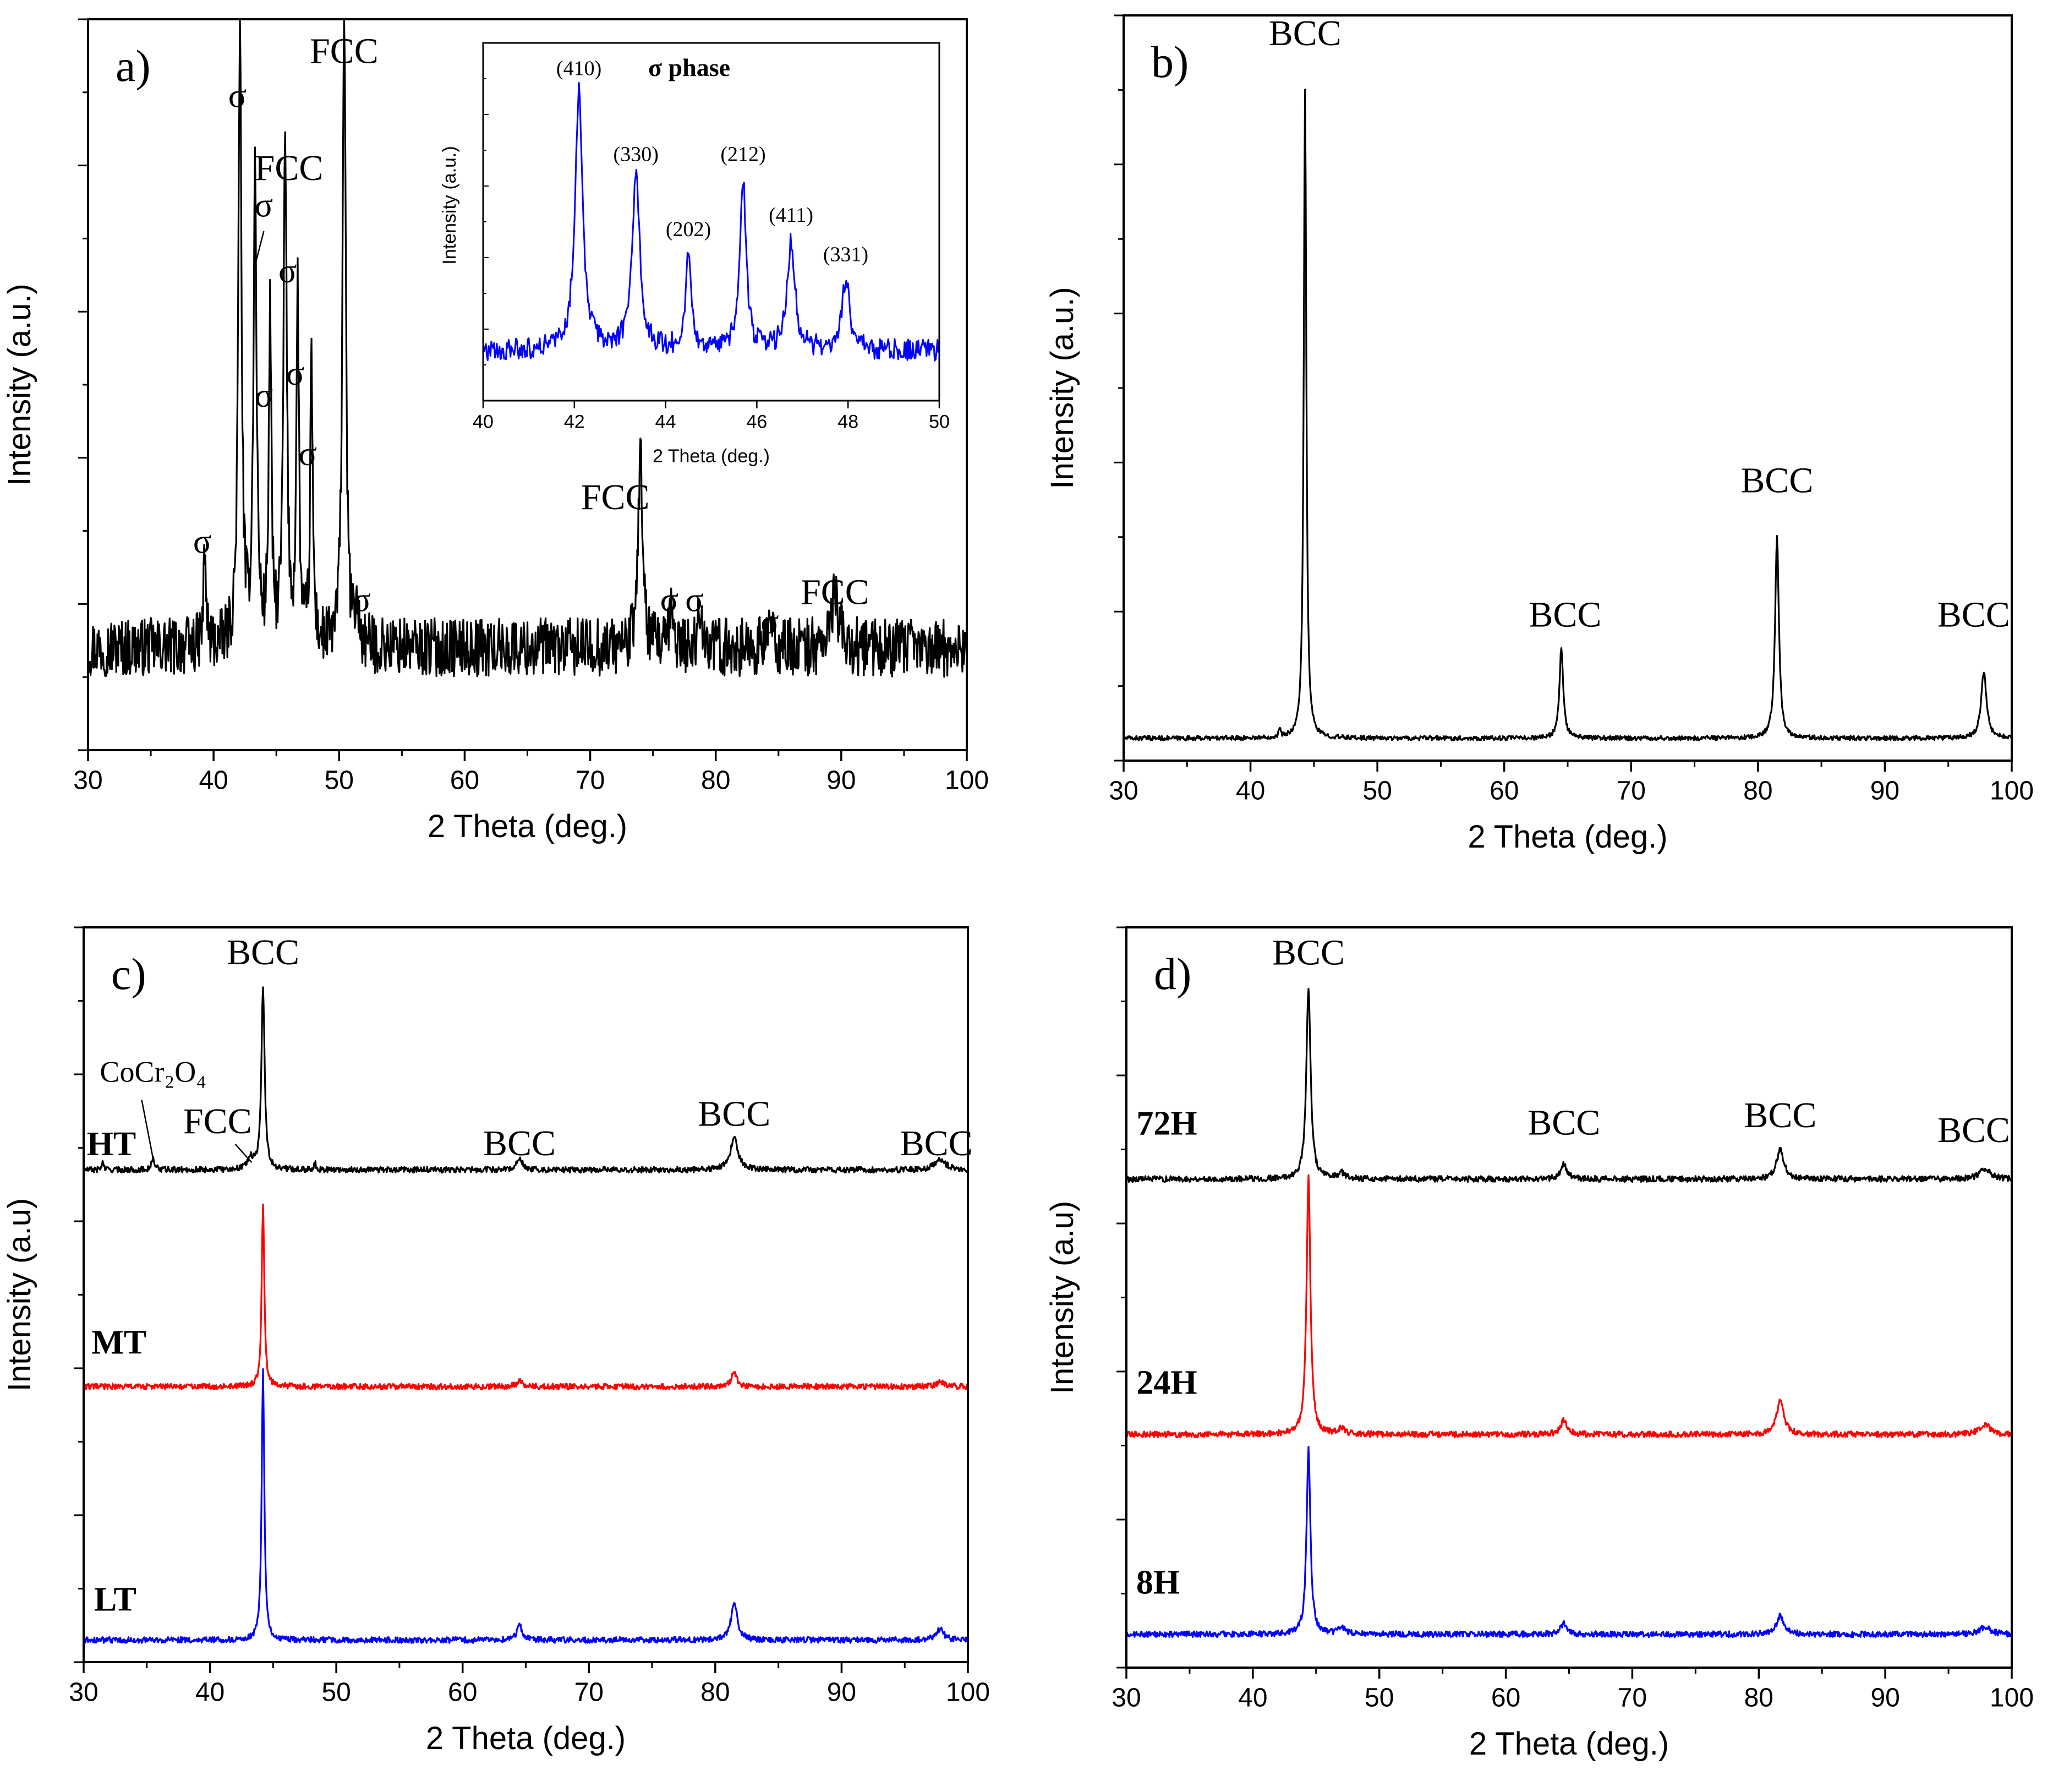 The width and height of the screenshot is (2053, 1792). What do you see at coordinates (526, 1506) in the screenshot?
I see `series-line-LT` at bounding box center [526, 1506].